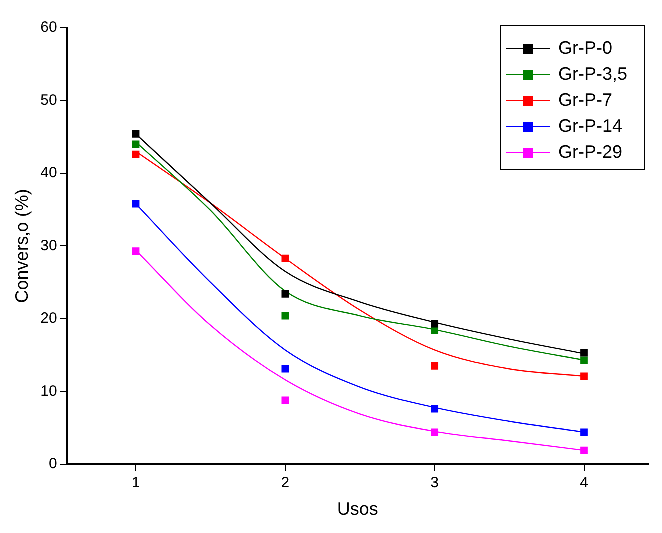 This screenshot has height=533, width=662. What do you see at coordinates (357, 509) in the screenshot?
I see `x-axis-title: Usos` at bounding box center [357, 509].